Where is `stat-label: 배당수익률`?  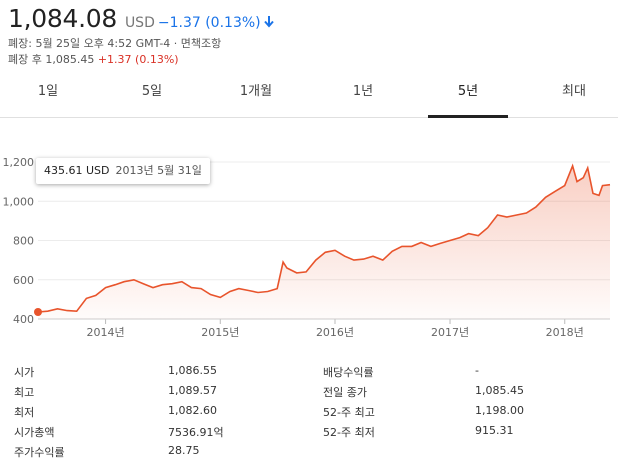 stat-label: 배당수익률 is located at coordinates (348, 372).